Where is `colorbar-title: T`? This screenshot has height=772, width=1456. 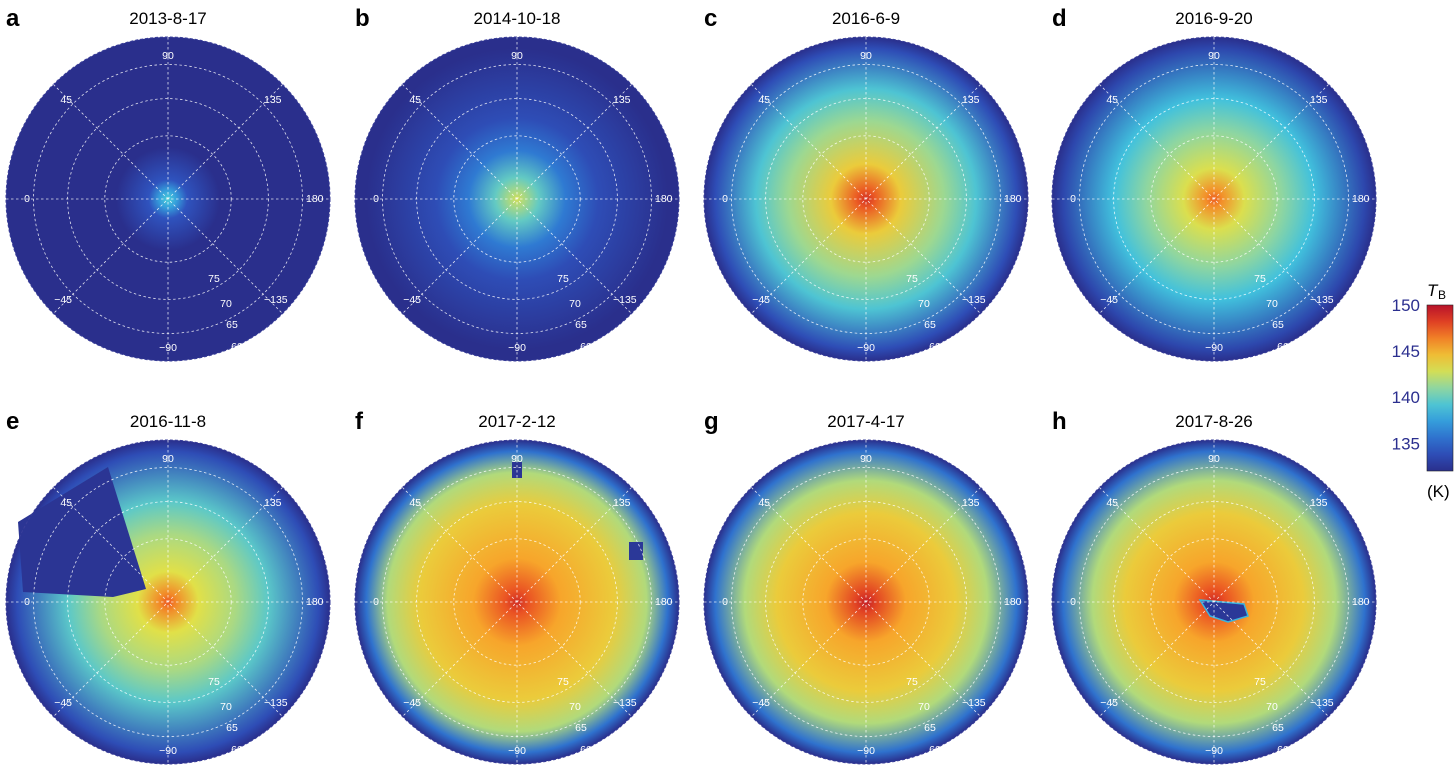
colorbar-title: T is located at coordinates (1433, 290).